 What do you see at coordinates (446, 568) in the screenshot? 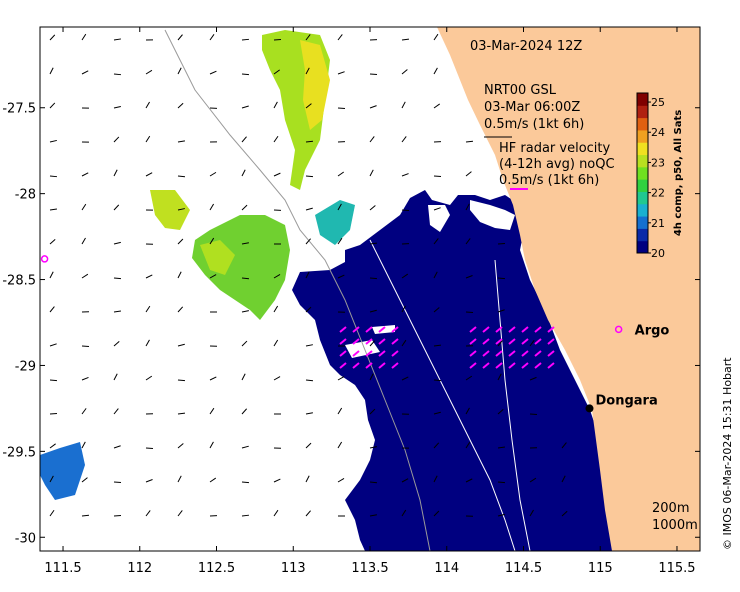
I see `x-tick-label: 114` at bounding box center [446, 568].